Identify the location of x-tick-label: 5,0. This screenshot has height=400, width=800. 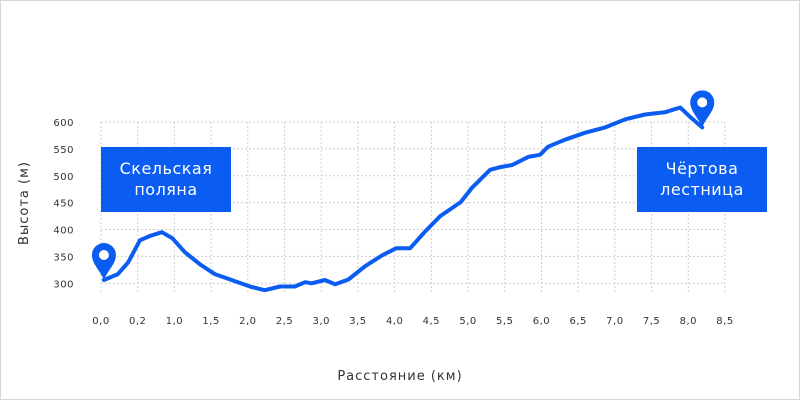
(467, 321).